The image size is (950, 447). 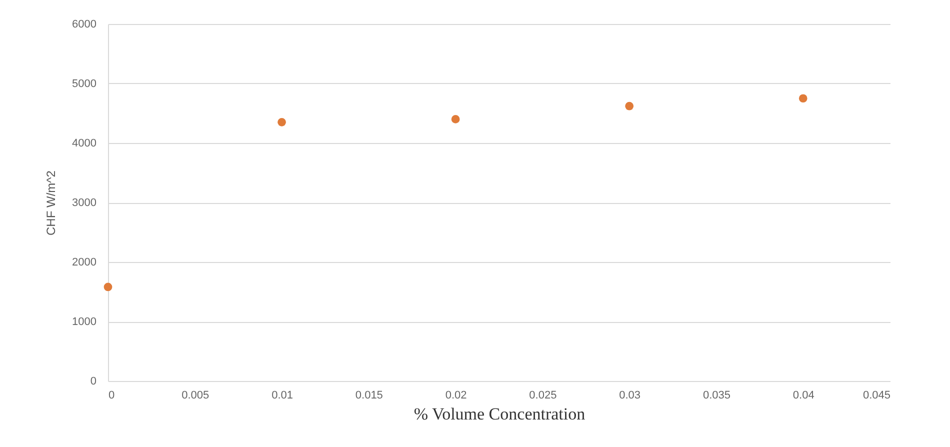 I want to click on x-tick-label: 0.03, so click(x=630, y=396).